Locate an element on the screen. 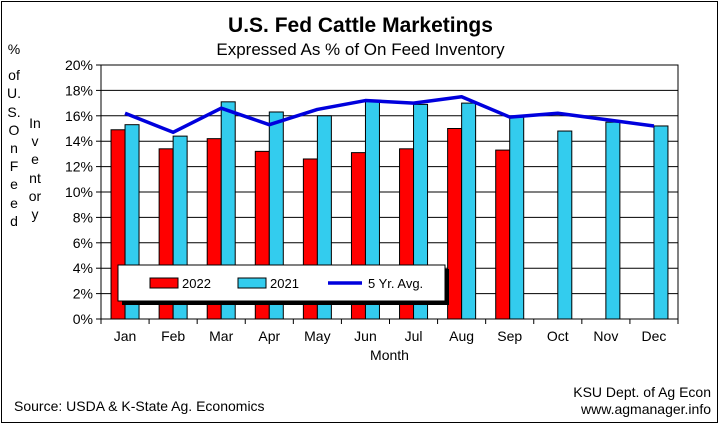 This screenshot has height=426, width=721. x-axis-label: Month is located at coordinates (389, 355).